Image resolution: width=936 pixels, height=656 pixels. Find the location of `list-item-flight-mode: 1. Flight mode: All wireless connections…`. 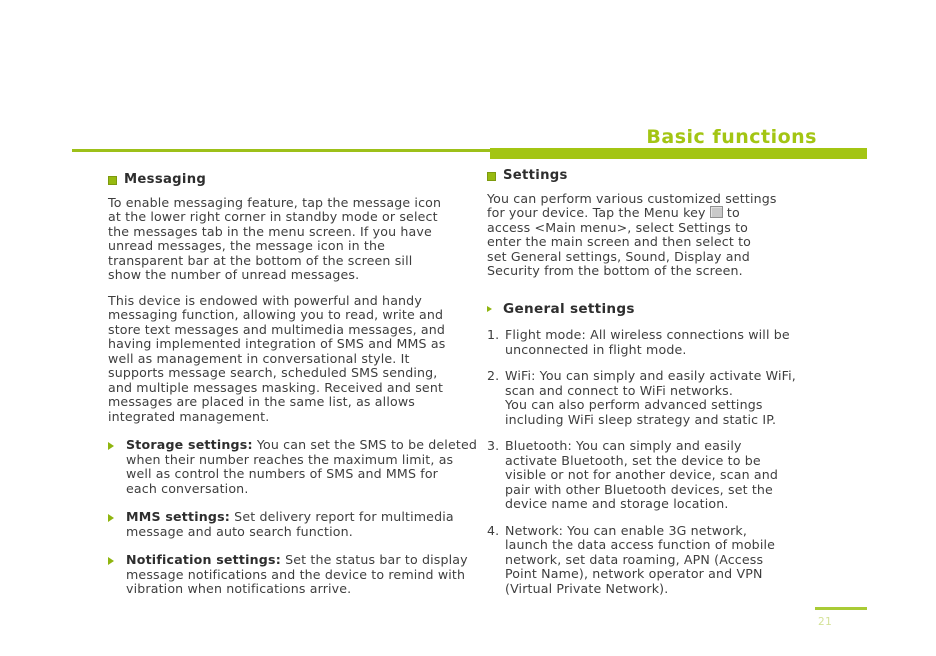

list-item-flight-mode: 1. Flight mode: All wireless connections… is located at coordinates (685, 342).